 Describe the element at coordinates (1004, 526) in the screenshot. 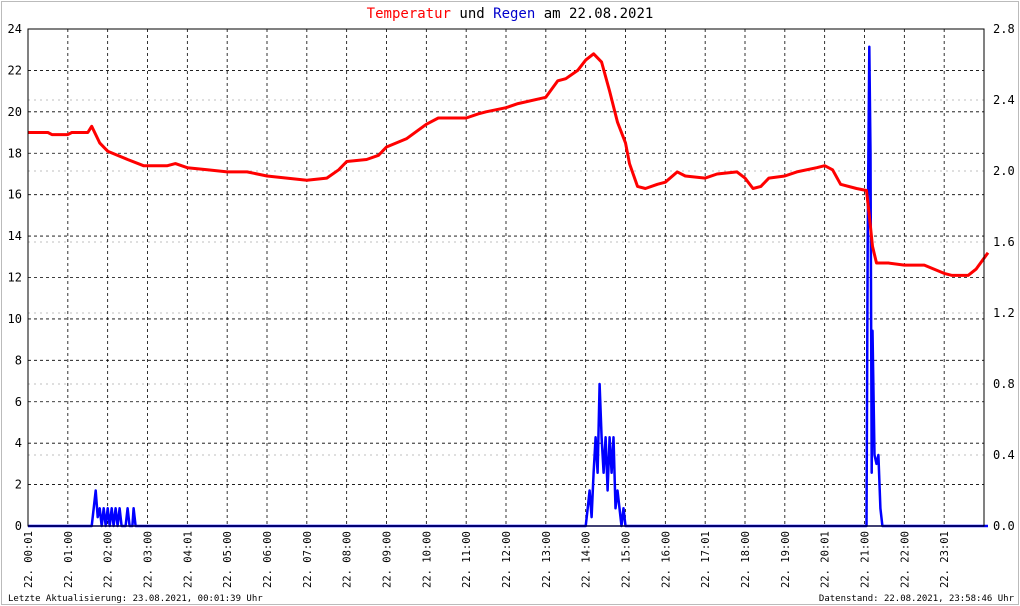

I see `y2-tick-label: 0.0` at that location.